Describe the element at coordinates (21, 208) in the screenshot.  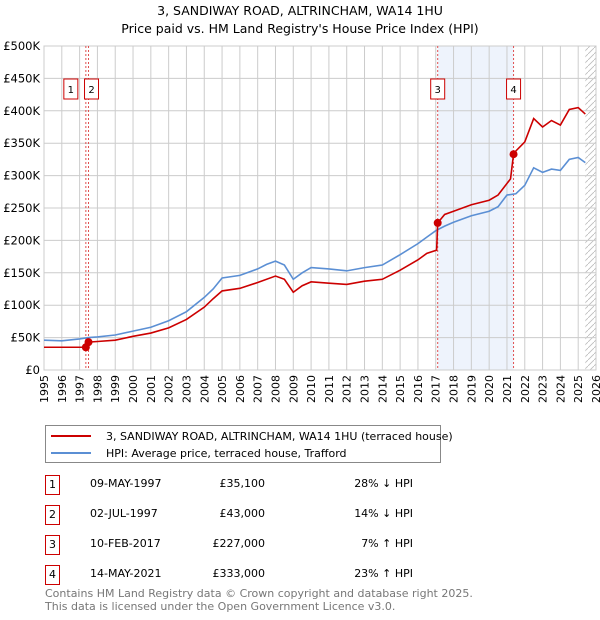
I see `y-tick-label: £250K` at that location.